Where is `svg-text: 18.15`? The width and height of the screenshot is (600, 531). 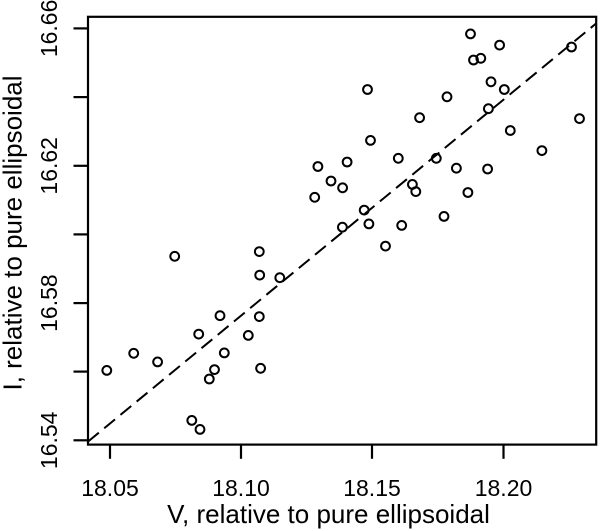
svg-text: 18.15 is located at coordinates (372, 488).